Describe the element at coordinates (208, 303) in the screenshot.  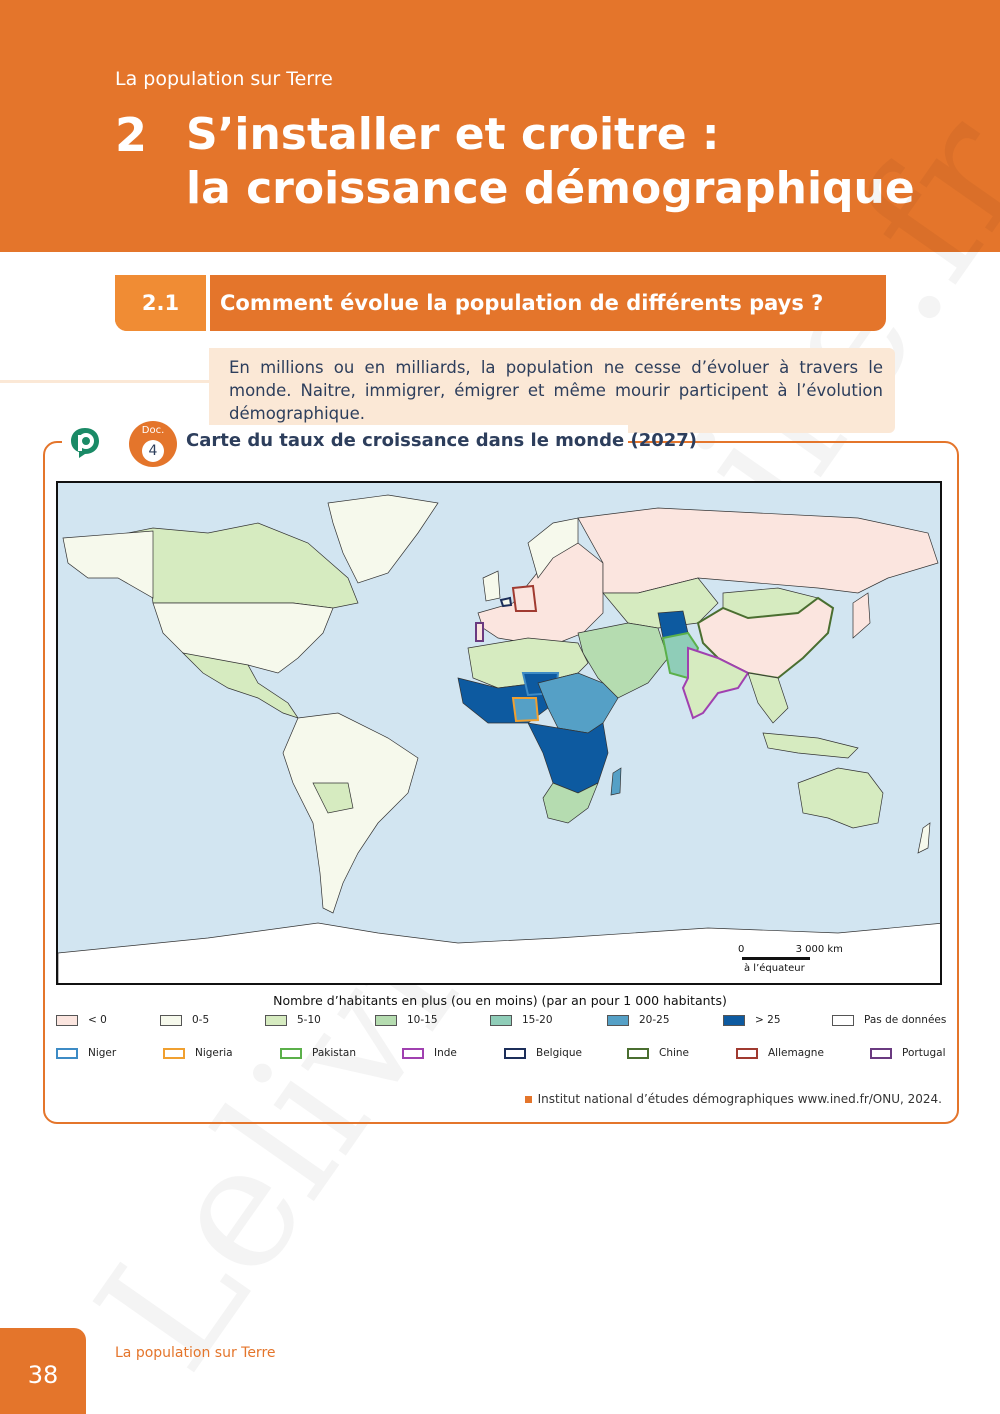
I see `section-separator` at that location.